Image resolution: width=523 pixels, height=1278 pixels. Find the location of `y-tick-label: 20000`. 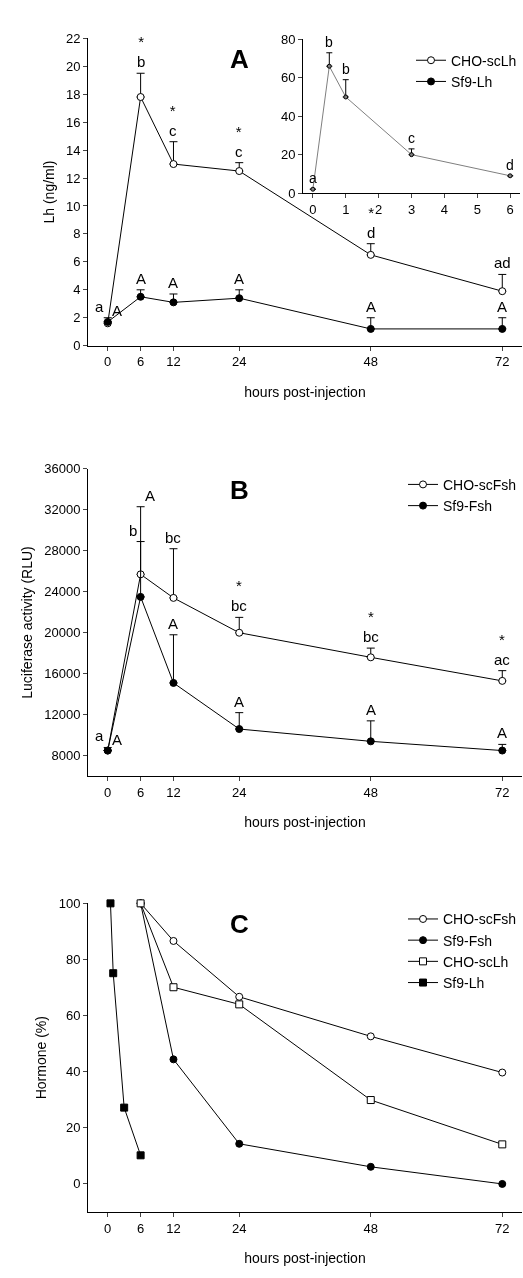

y-tick-label: 20000 is located at coordinates (62, 633).